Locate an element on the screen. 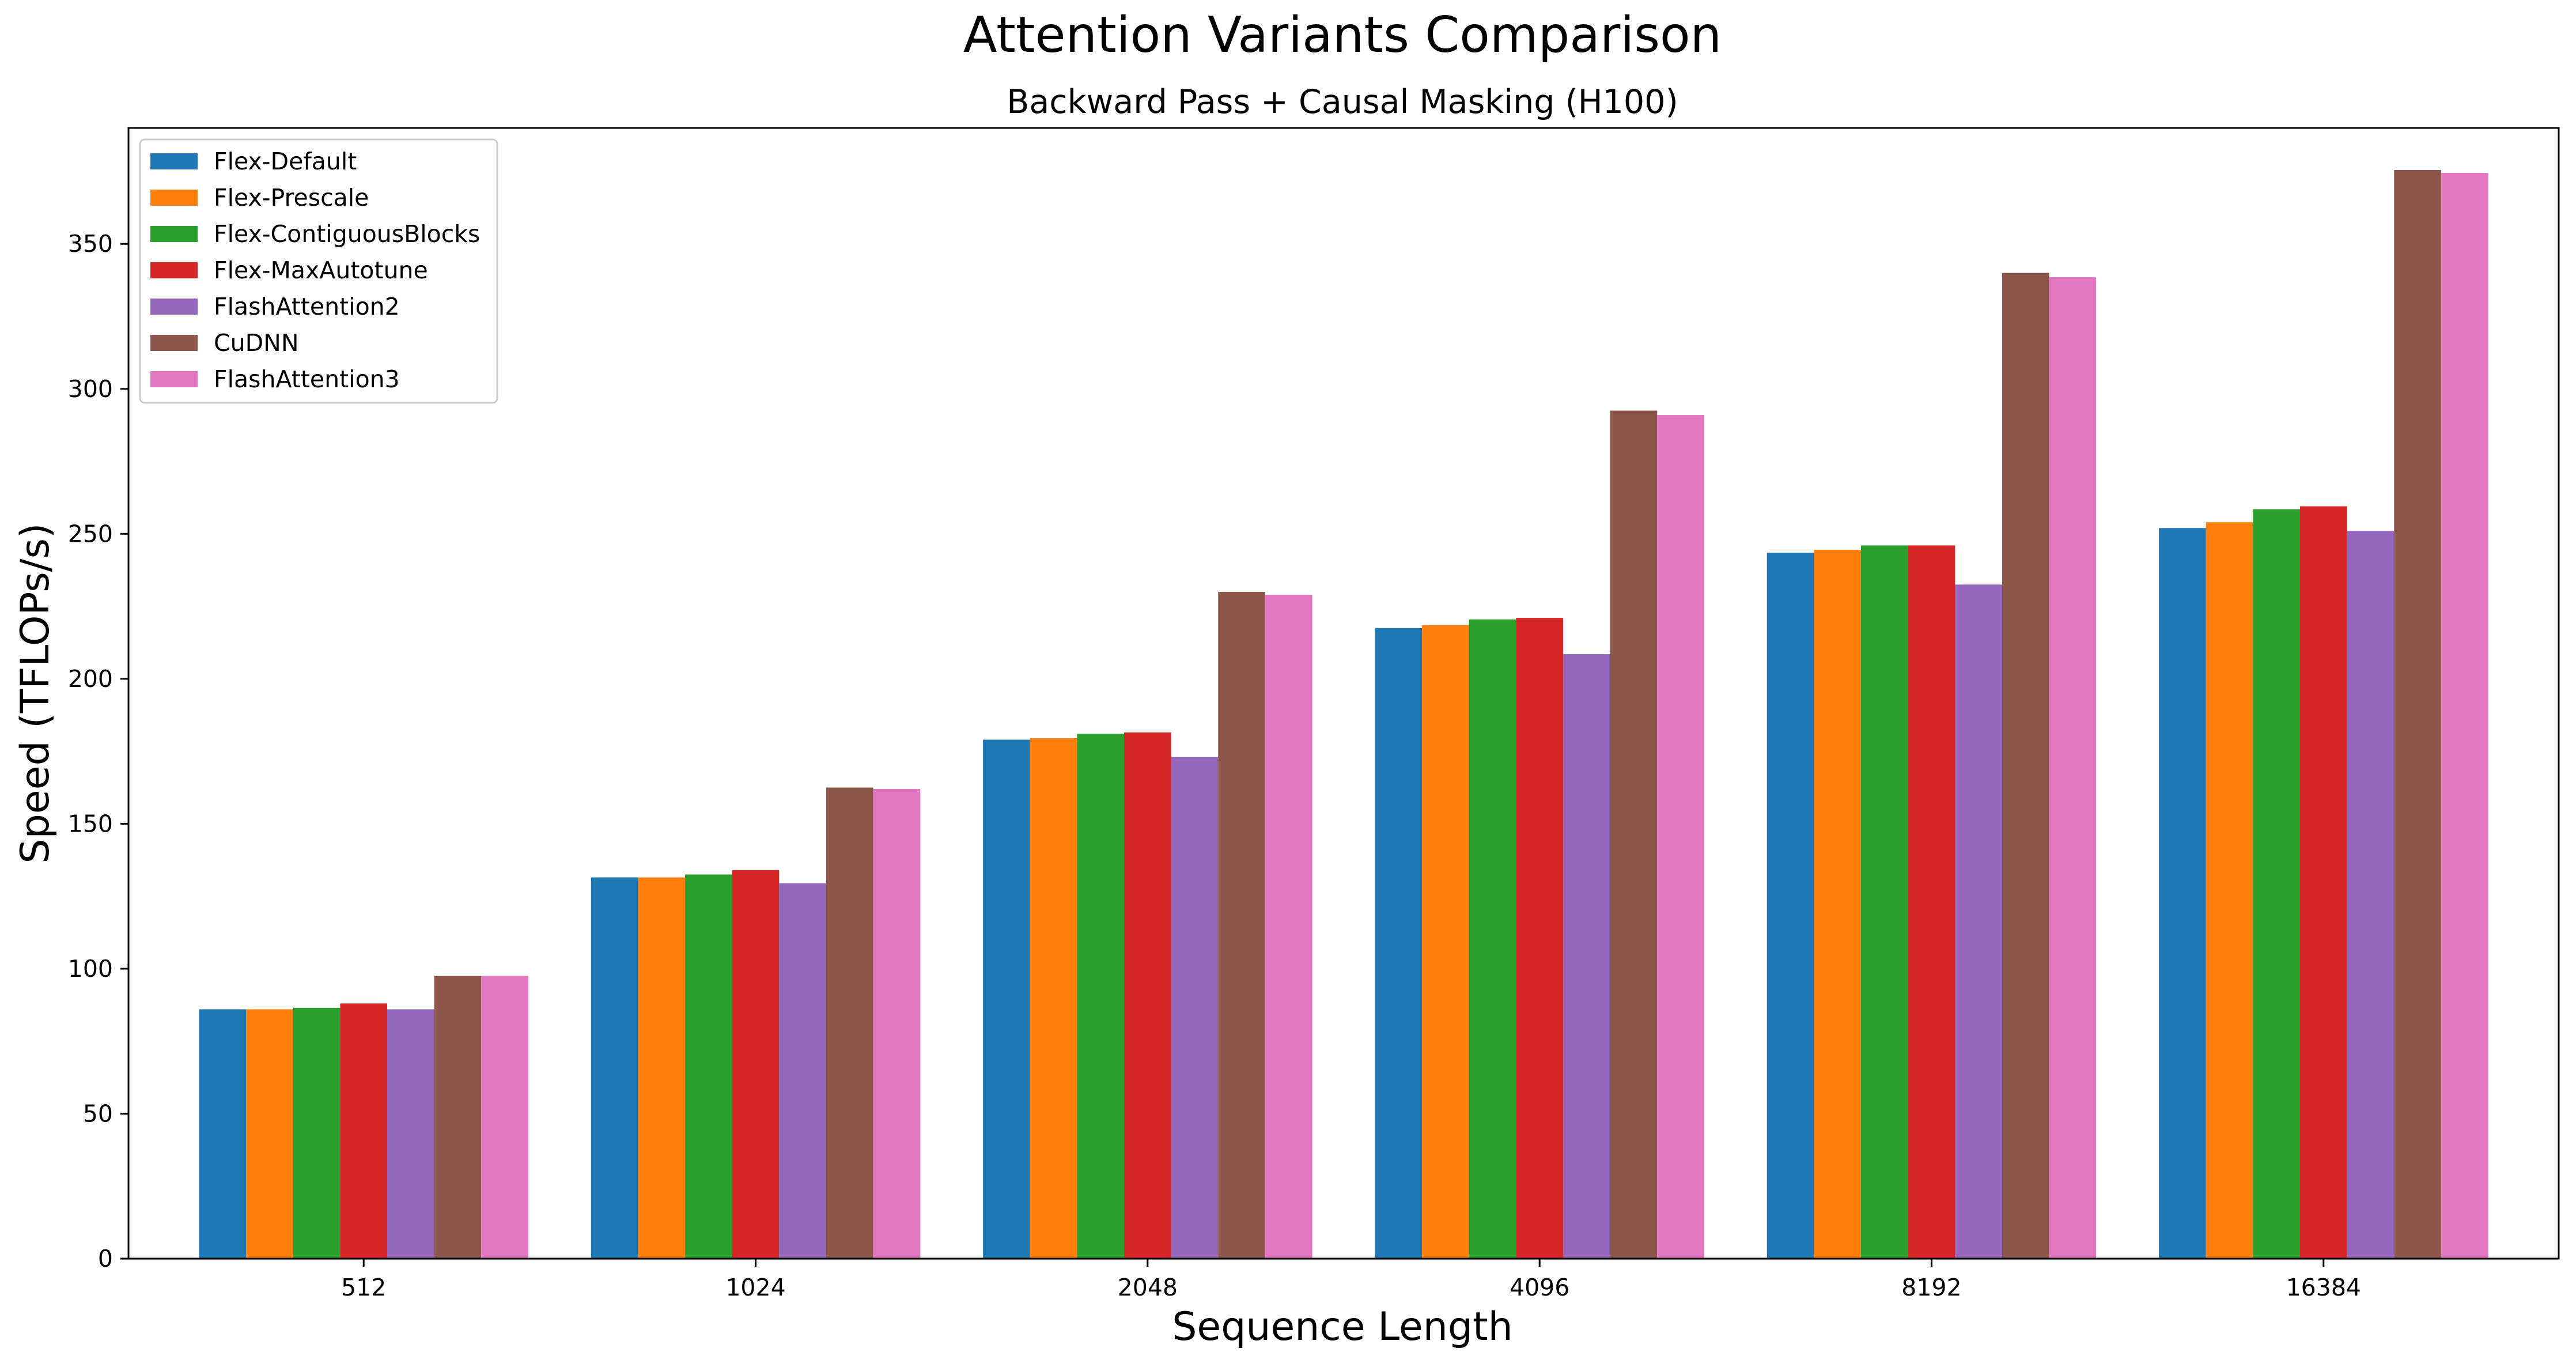  x-tick-label: 1024 is located at coordinates (755, 1287).